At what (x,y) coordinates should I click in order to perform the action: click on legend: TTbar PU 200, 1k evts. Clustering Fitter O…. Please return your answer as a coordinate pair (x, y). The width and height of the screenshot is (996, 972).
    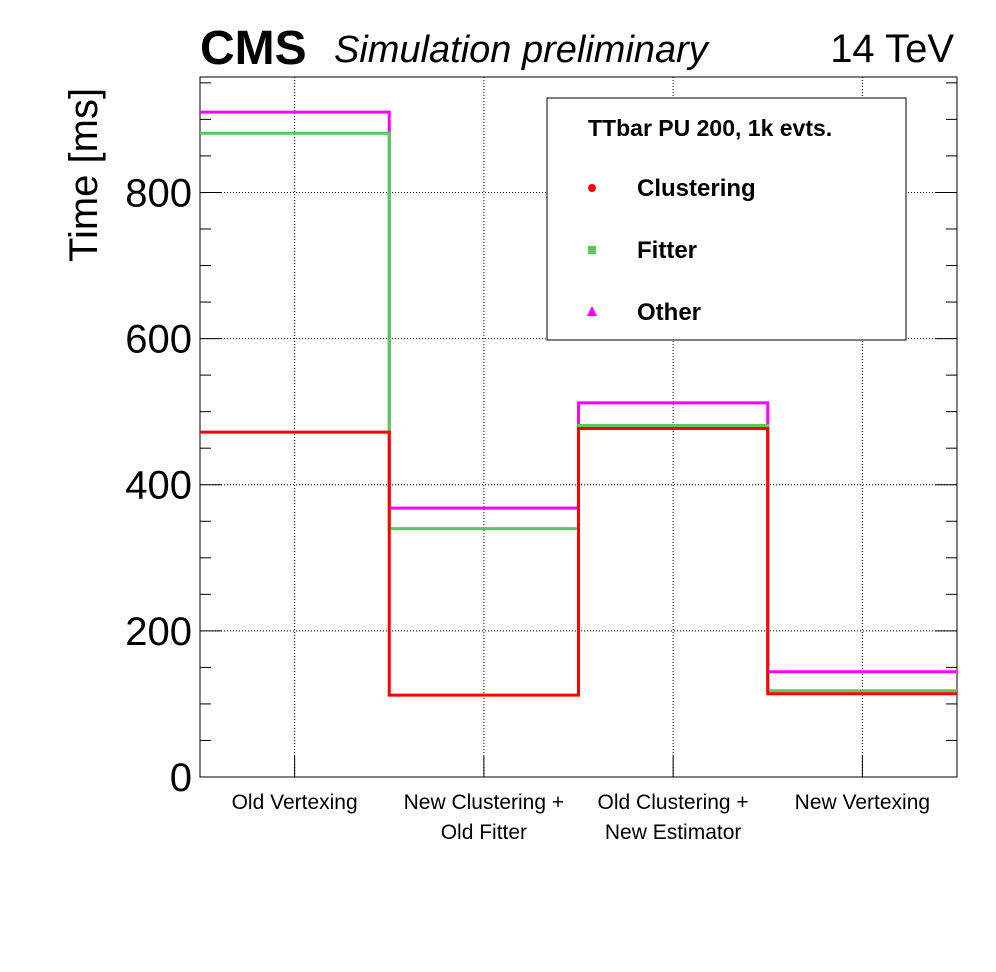
    Looking at the image, I should click on (726, 219).